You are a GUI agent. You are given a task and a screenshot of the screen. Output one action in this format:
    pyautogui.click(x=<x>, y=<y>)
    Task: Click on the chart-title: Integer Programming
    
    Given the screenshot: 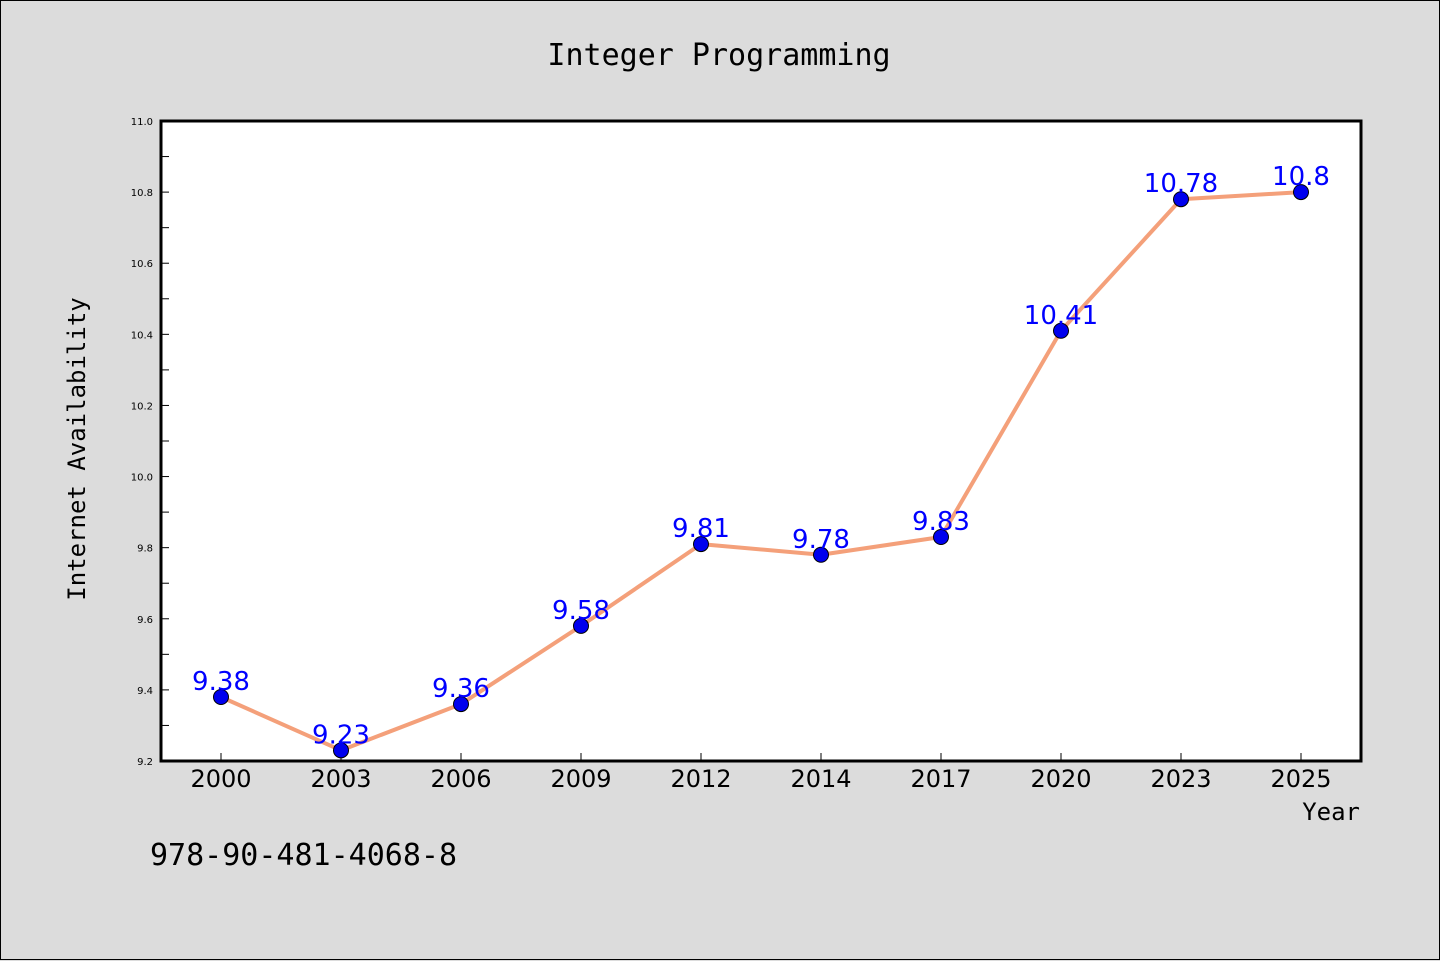 What is the action you would take?
    pyautogui.click(x=718, y=55)
    